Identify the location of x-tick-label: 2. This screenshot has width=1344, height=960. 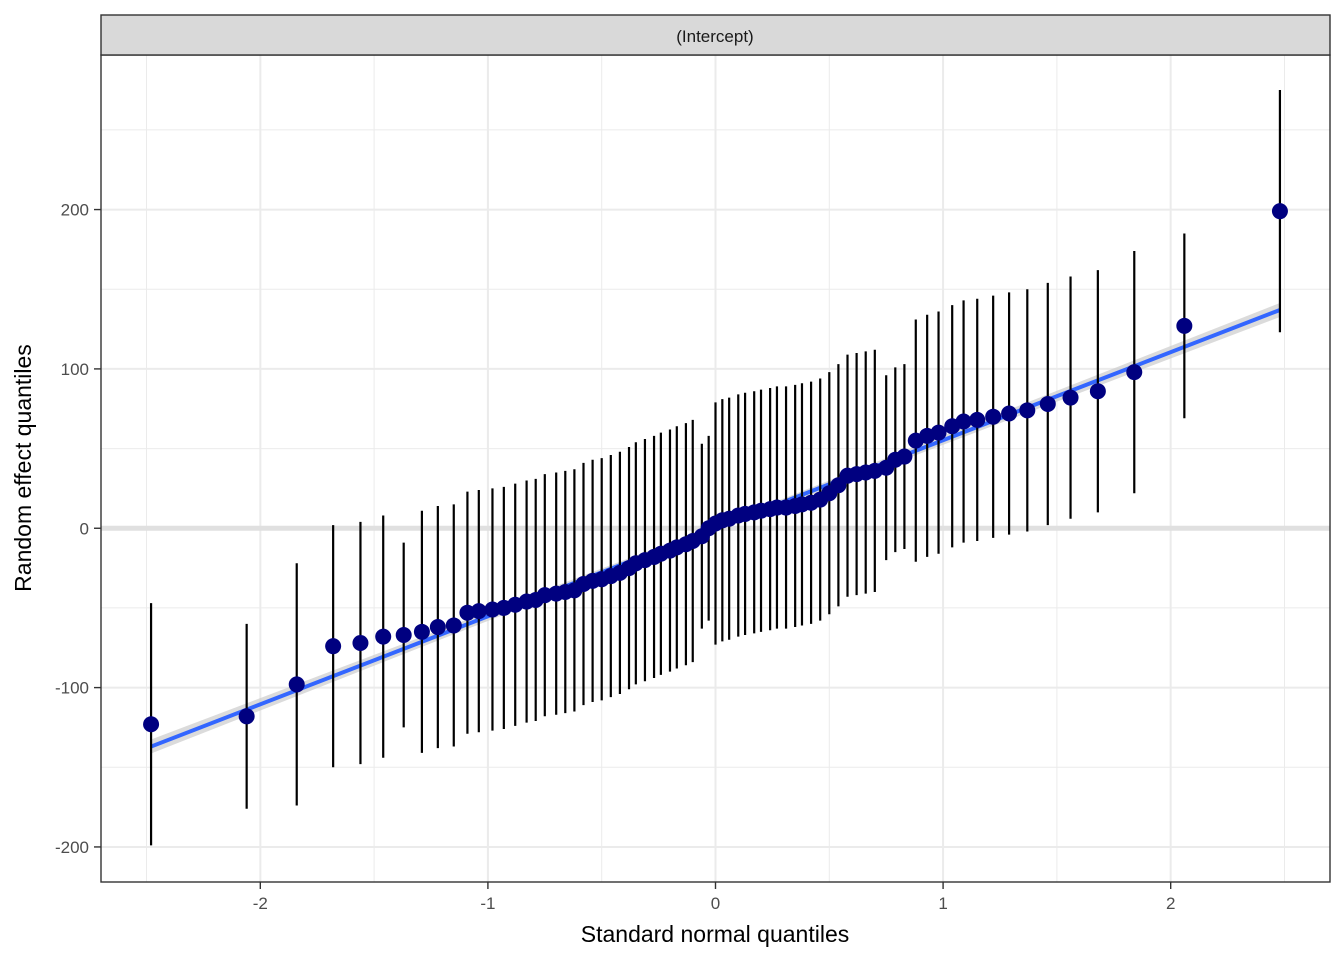
(1170, 903).